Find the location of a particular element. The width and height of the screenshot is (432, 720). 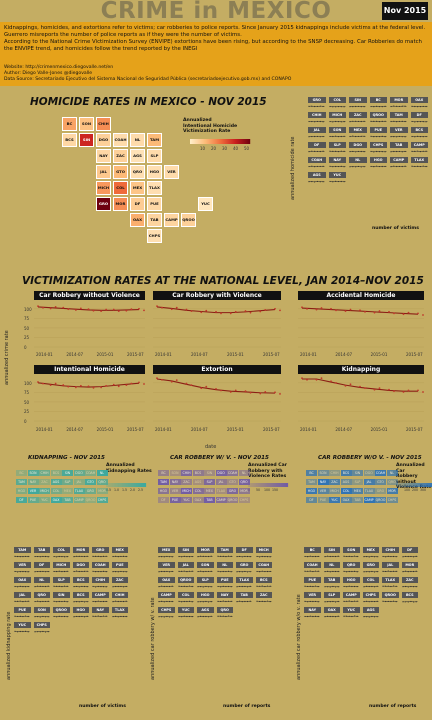

x-tick-label: 2014-01 is located at coordinates (44, 429).